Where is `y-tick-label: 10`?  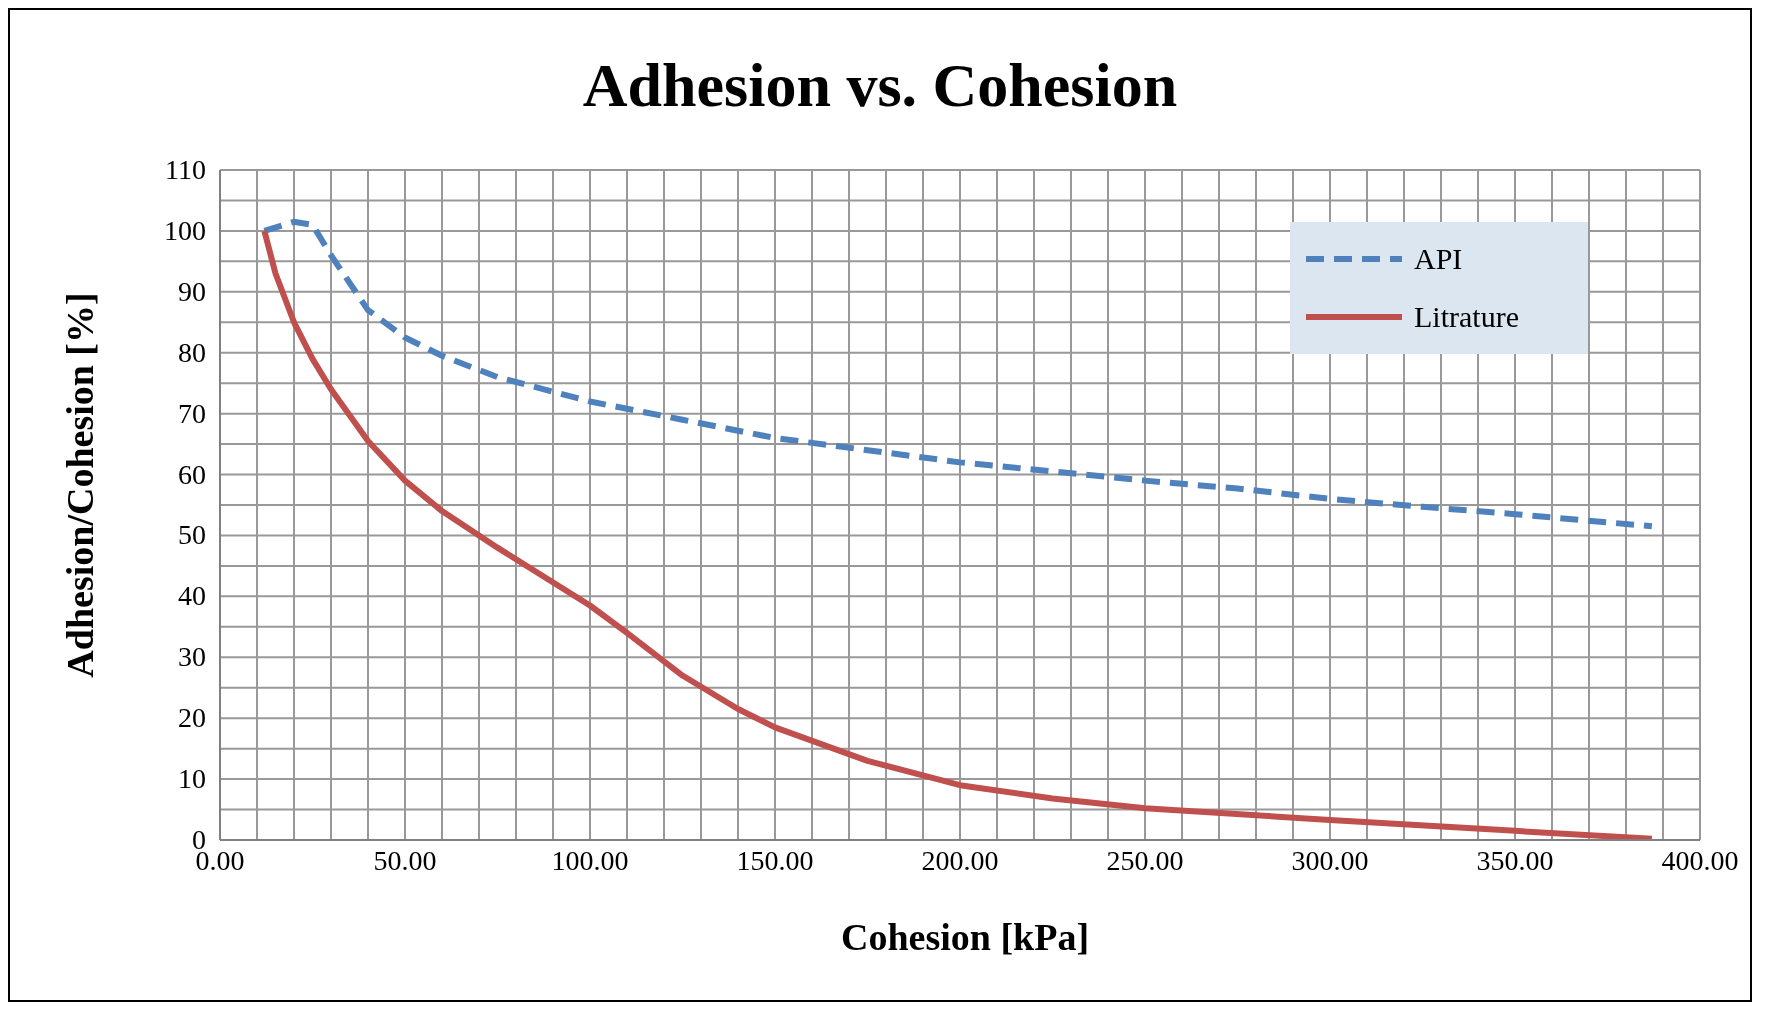
y-tick-label: 10 is located at coordinates (192, 779).